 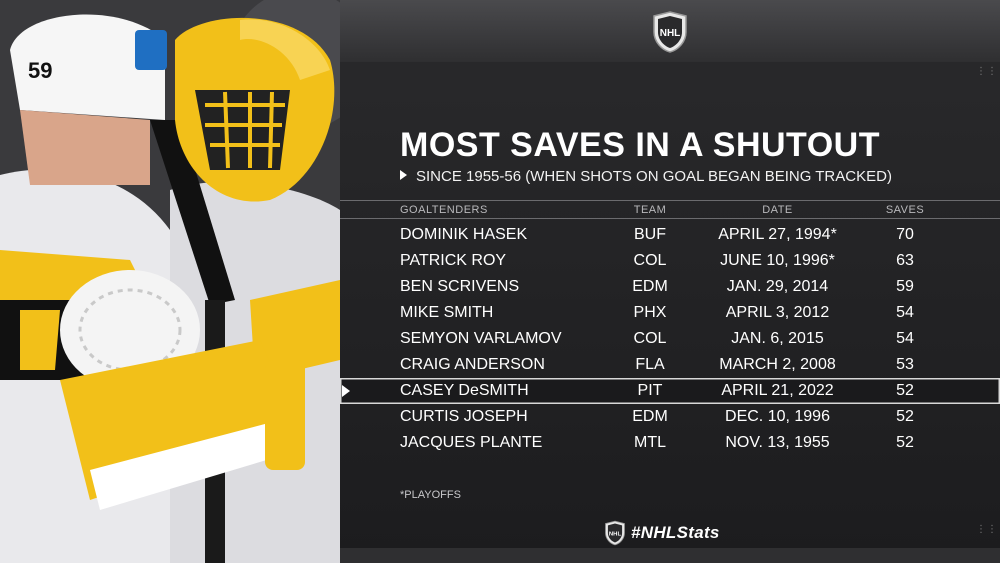 I want to click on column-header-team: TEAM, so click(x=650, y=210).